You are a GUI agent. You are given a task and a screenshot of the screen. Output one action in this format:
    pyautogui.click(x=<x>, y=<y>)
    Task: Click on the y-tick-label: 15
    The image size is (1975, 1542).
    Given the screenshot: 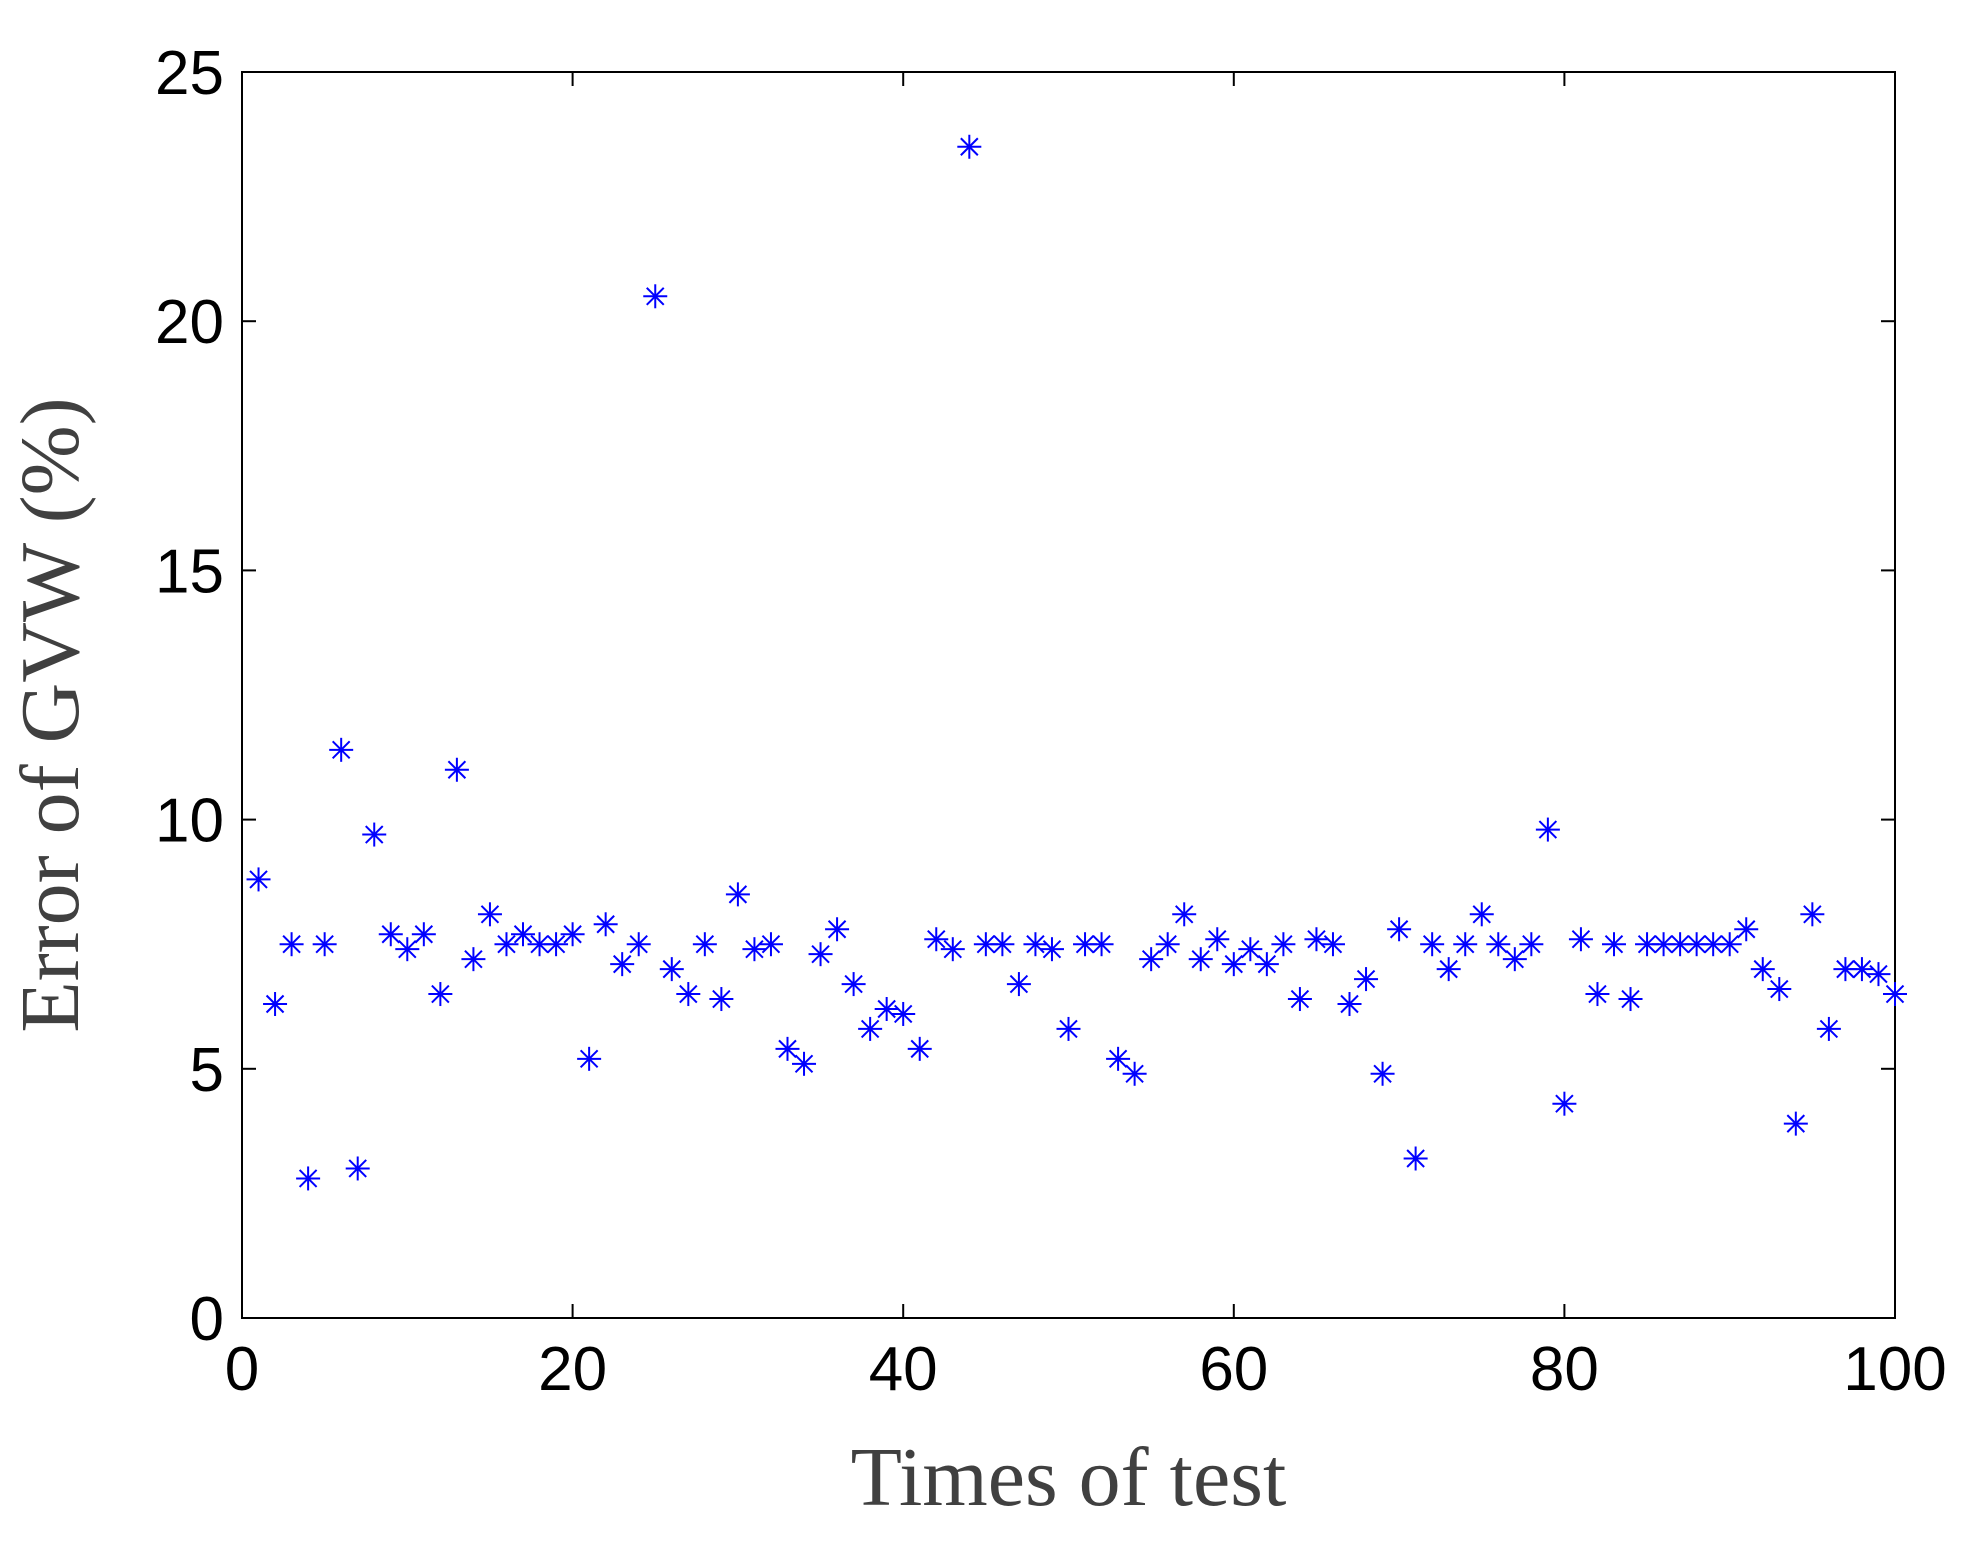 What is the action you would take?
    pyautogui.click(x=189, y=571)
    